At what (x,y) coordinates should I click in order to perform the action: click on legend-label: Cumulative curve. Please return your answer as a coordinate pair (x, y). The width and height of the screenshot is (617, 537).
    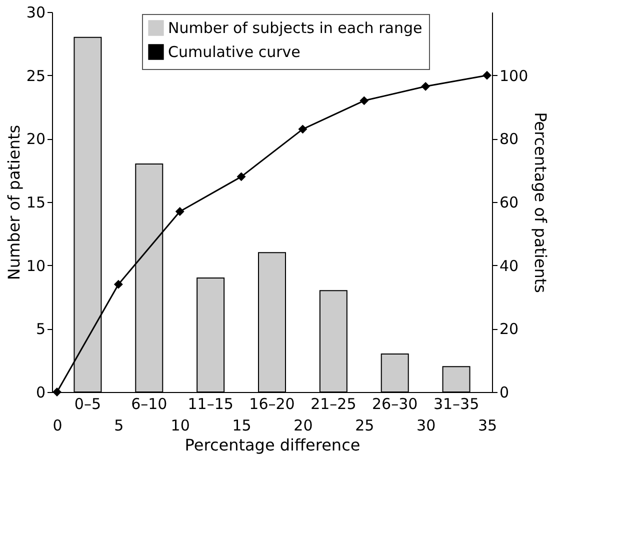
    Looking at the image, I should click on (234, 52).